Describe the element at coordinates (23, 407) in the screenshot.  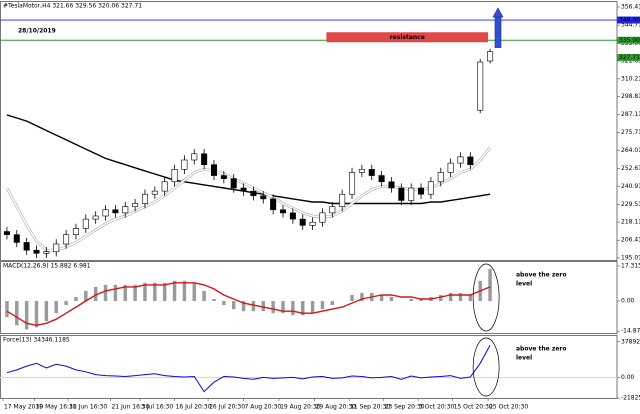
I see `x-tick-label: 17 May 2019` at that location.